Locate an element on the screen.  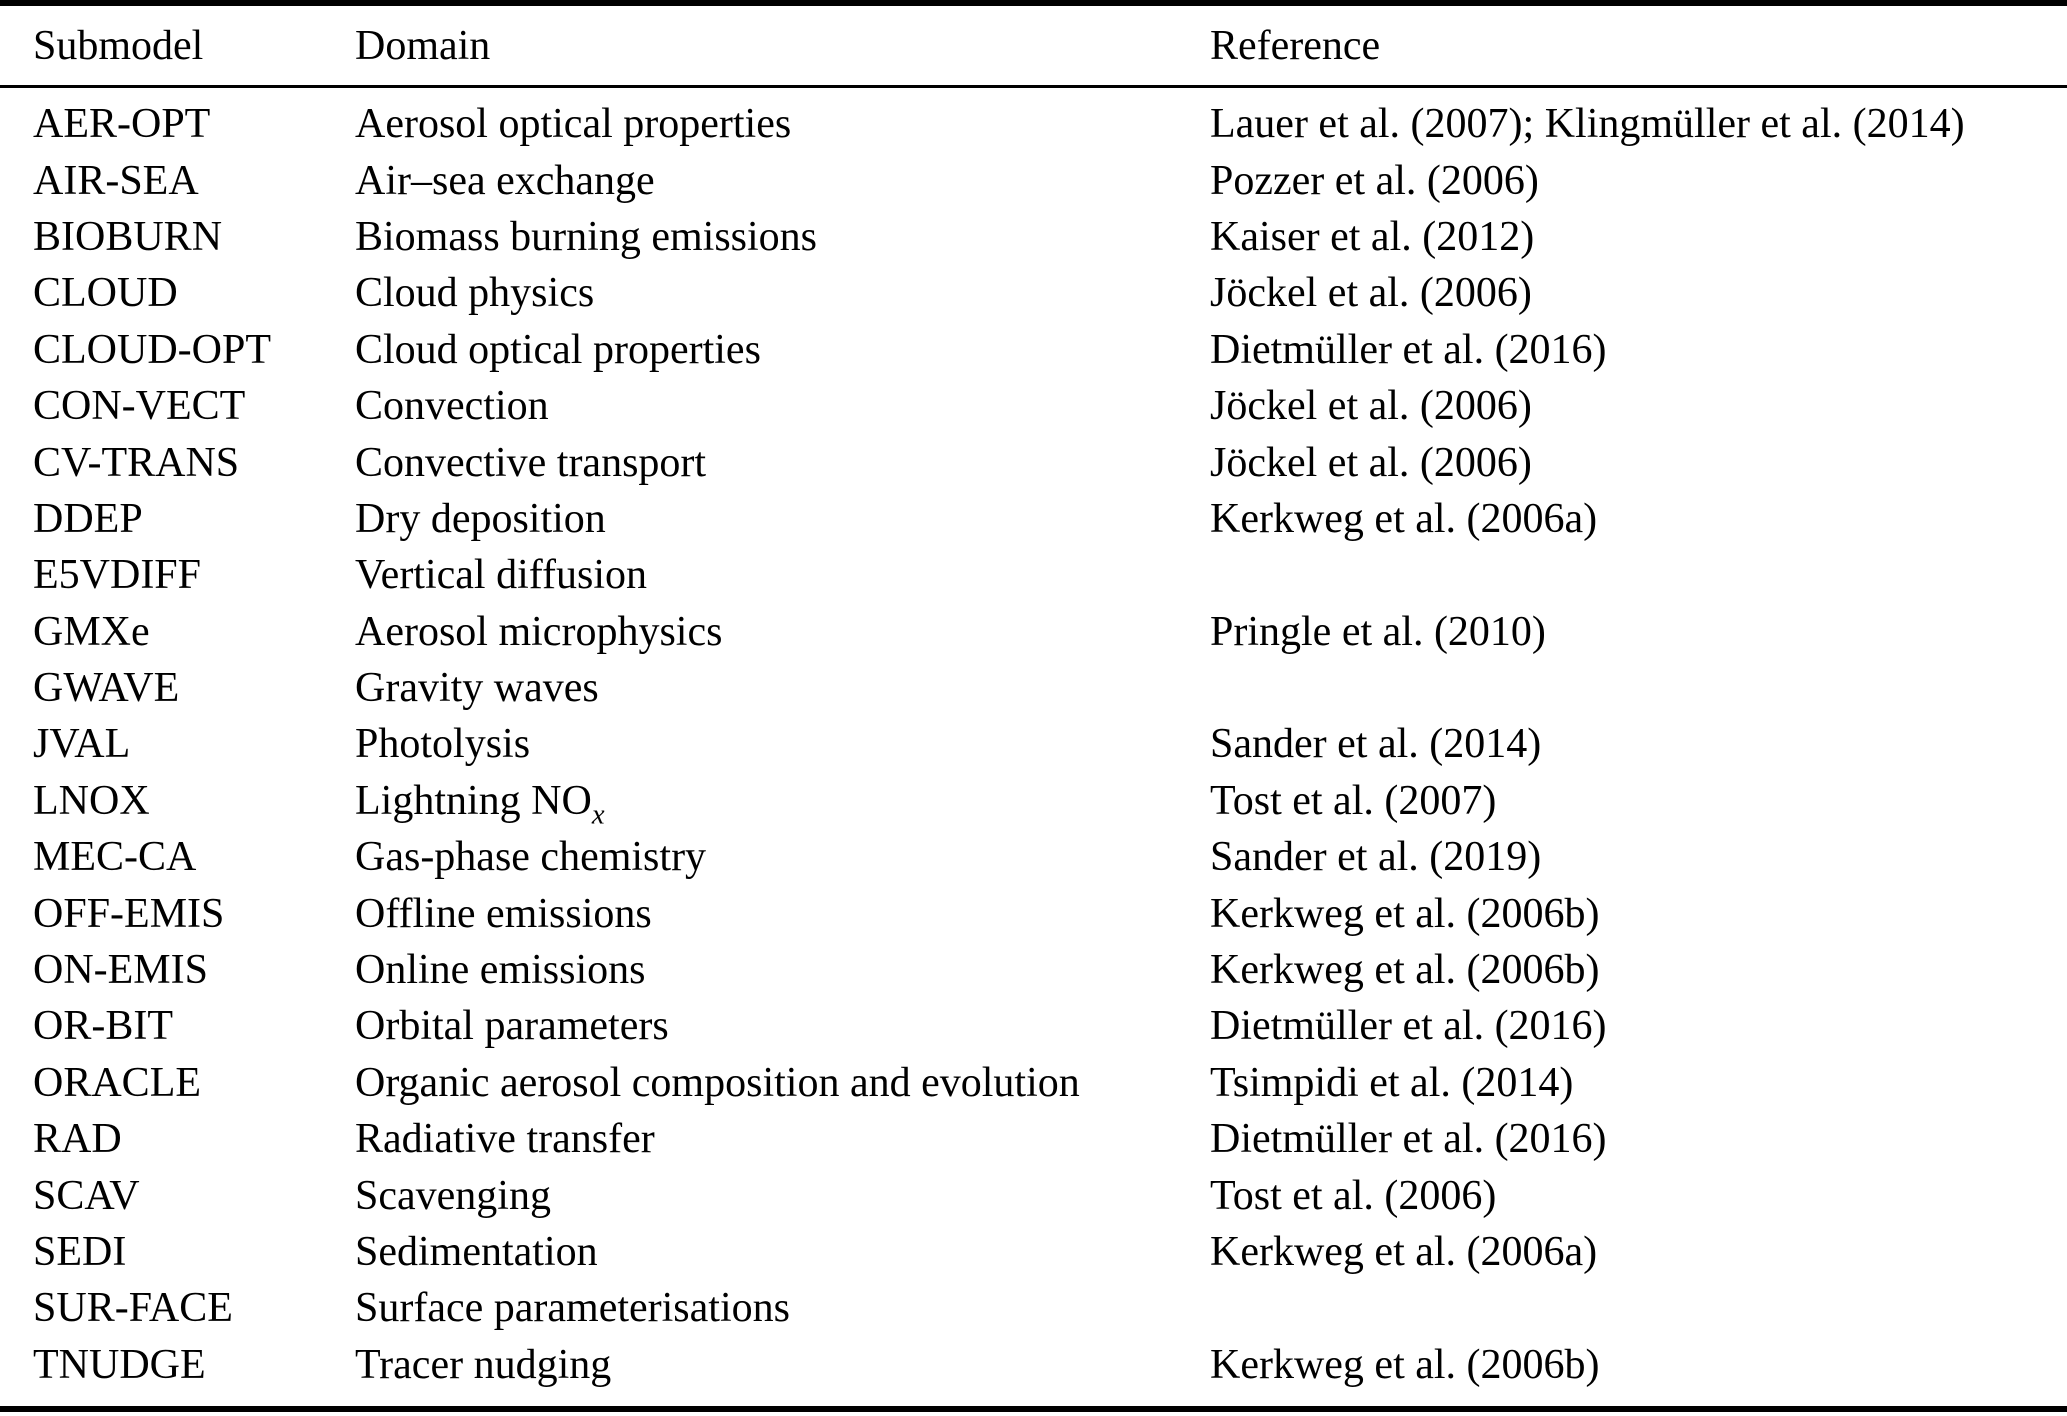
table-row: GWAVE Gravity waves is located at coordinates (1033, 688).